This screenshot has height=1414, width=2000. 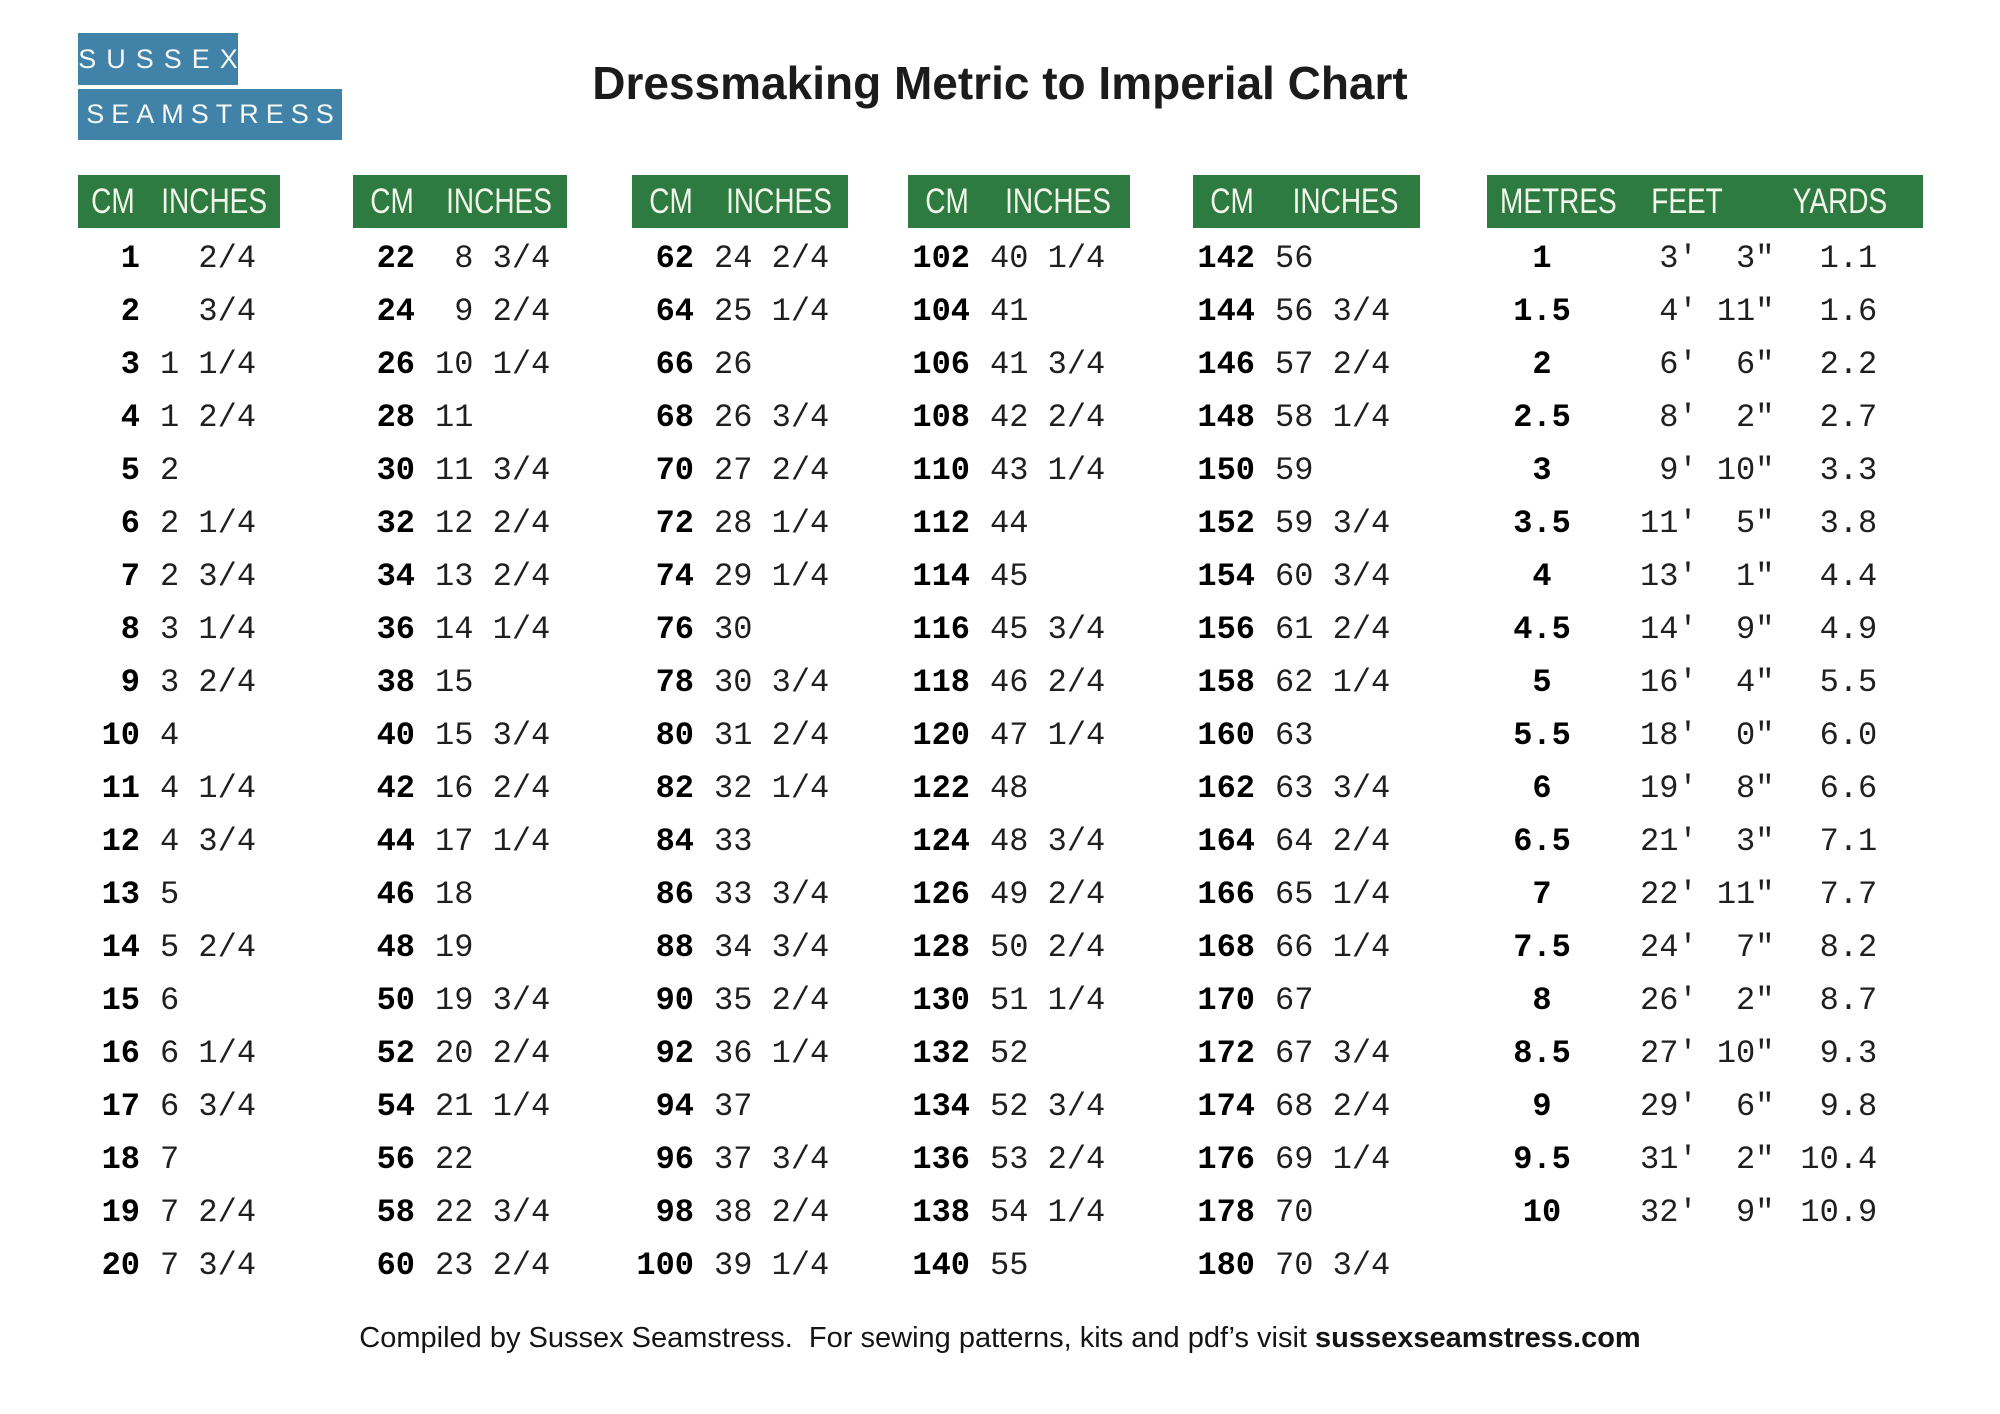 What do you see at coordinates (1333, 417) in the screenshot?
I see `table-cell: 58 1/4` at bounding box center [1333, 417].